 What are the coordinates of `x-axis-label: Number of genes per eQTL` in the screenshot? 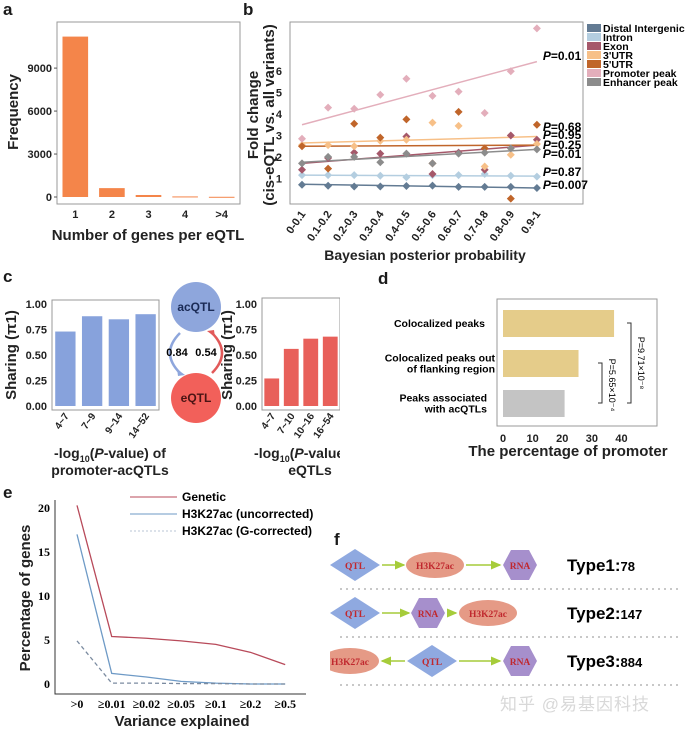 It's located at (148, 235).